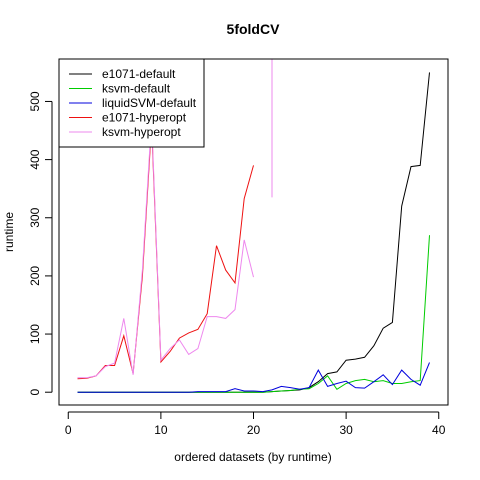 The image size is (480, 480). Describe the element at coordinates (161, 430) in the screenshot. I see `x-tick-label: 10` at that location.